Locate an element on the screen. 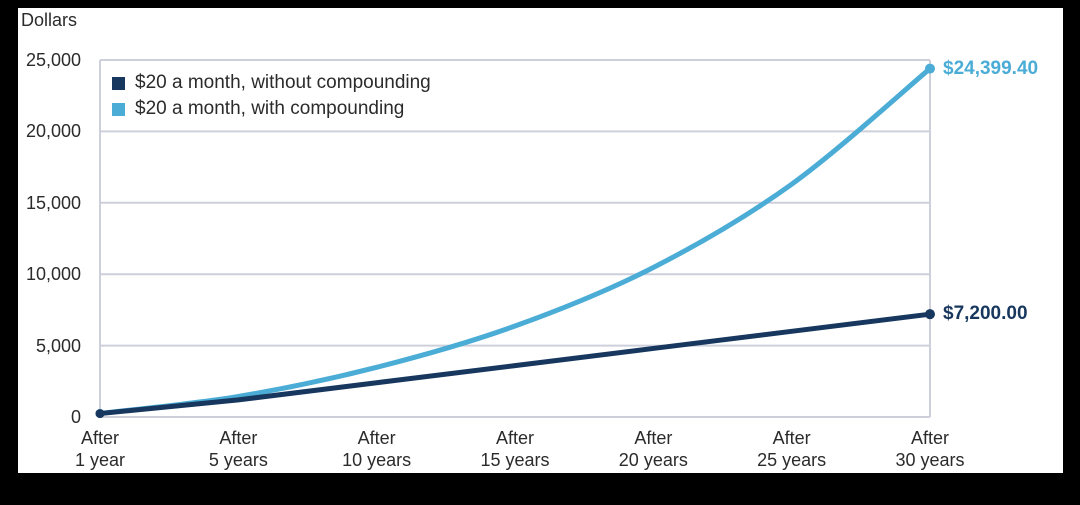 The image size is (1080, 505). y-axis-tick-label: 15,000 is located at coordinates (53, 202).